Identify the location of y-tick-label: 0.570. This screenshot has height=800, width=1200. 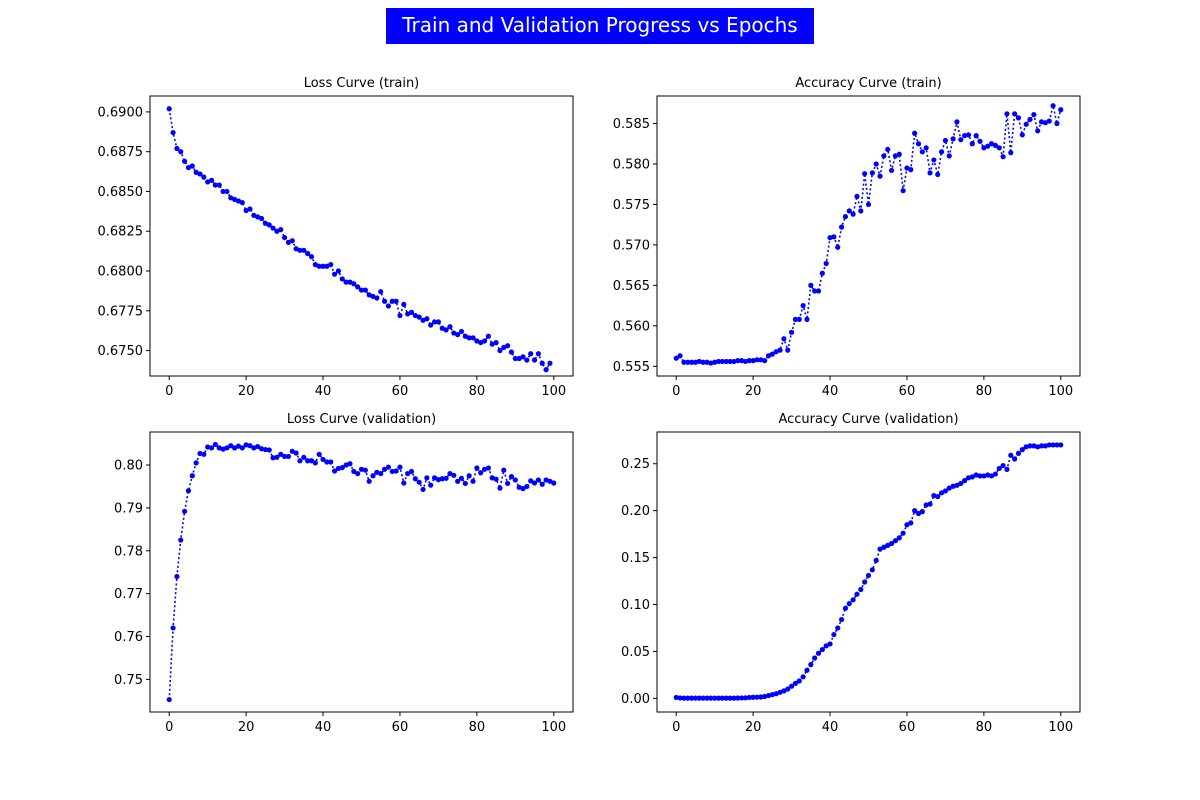
(631, 245).